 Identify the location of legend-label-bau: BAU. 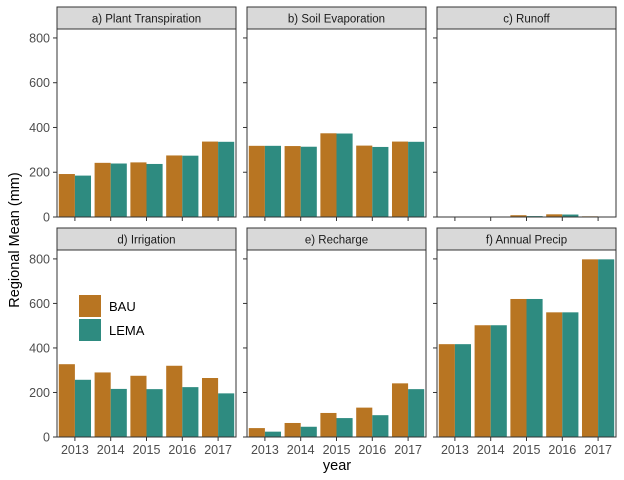
(122, 306).